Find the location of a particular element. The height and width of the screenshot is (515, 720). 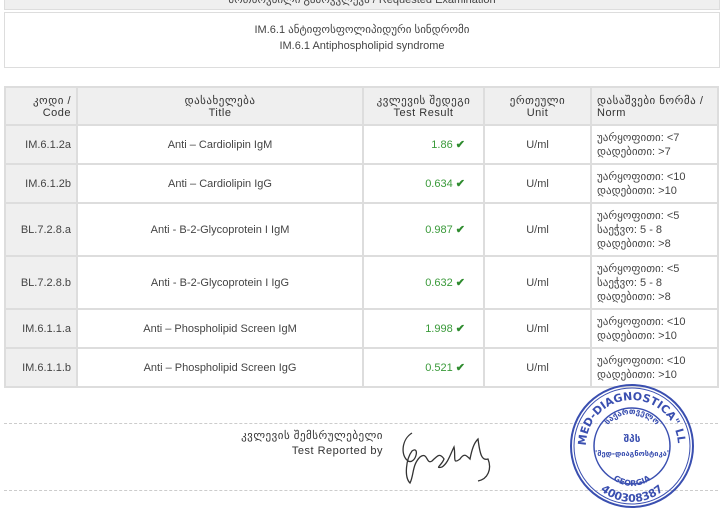

result-cell: 1.86 ✔ is located at coordinates (423, 144).